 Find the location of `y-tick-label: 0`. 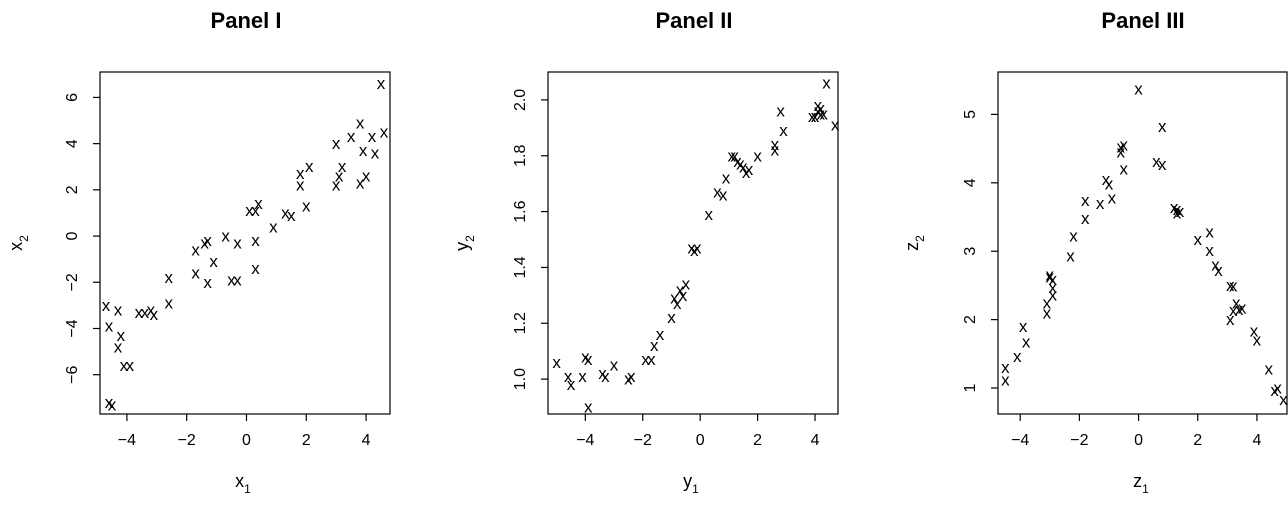

y-tick-label: 0 is located at coordinates (72, 236).